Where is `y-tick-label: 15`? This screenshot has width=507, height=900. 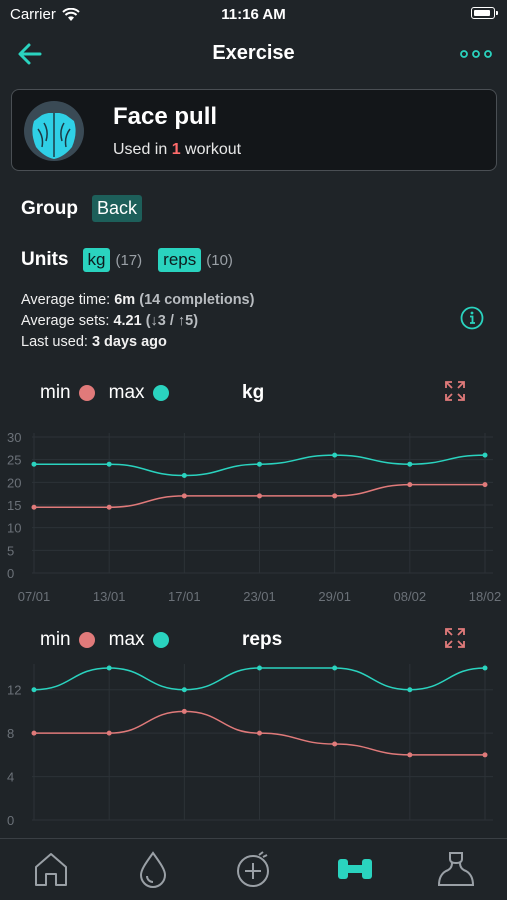 y-tick-label: 15 is located at coordinates (14, 505).